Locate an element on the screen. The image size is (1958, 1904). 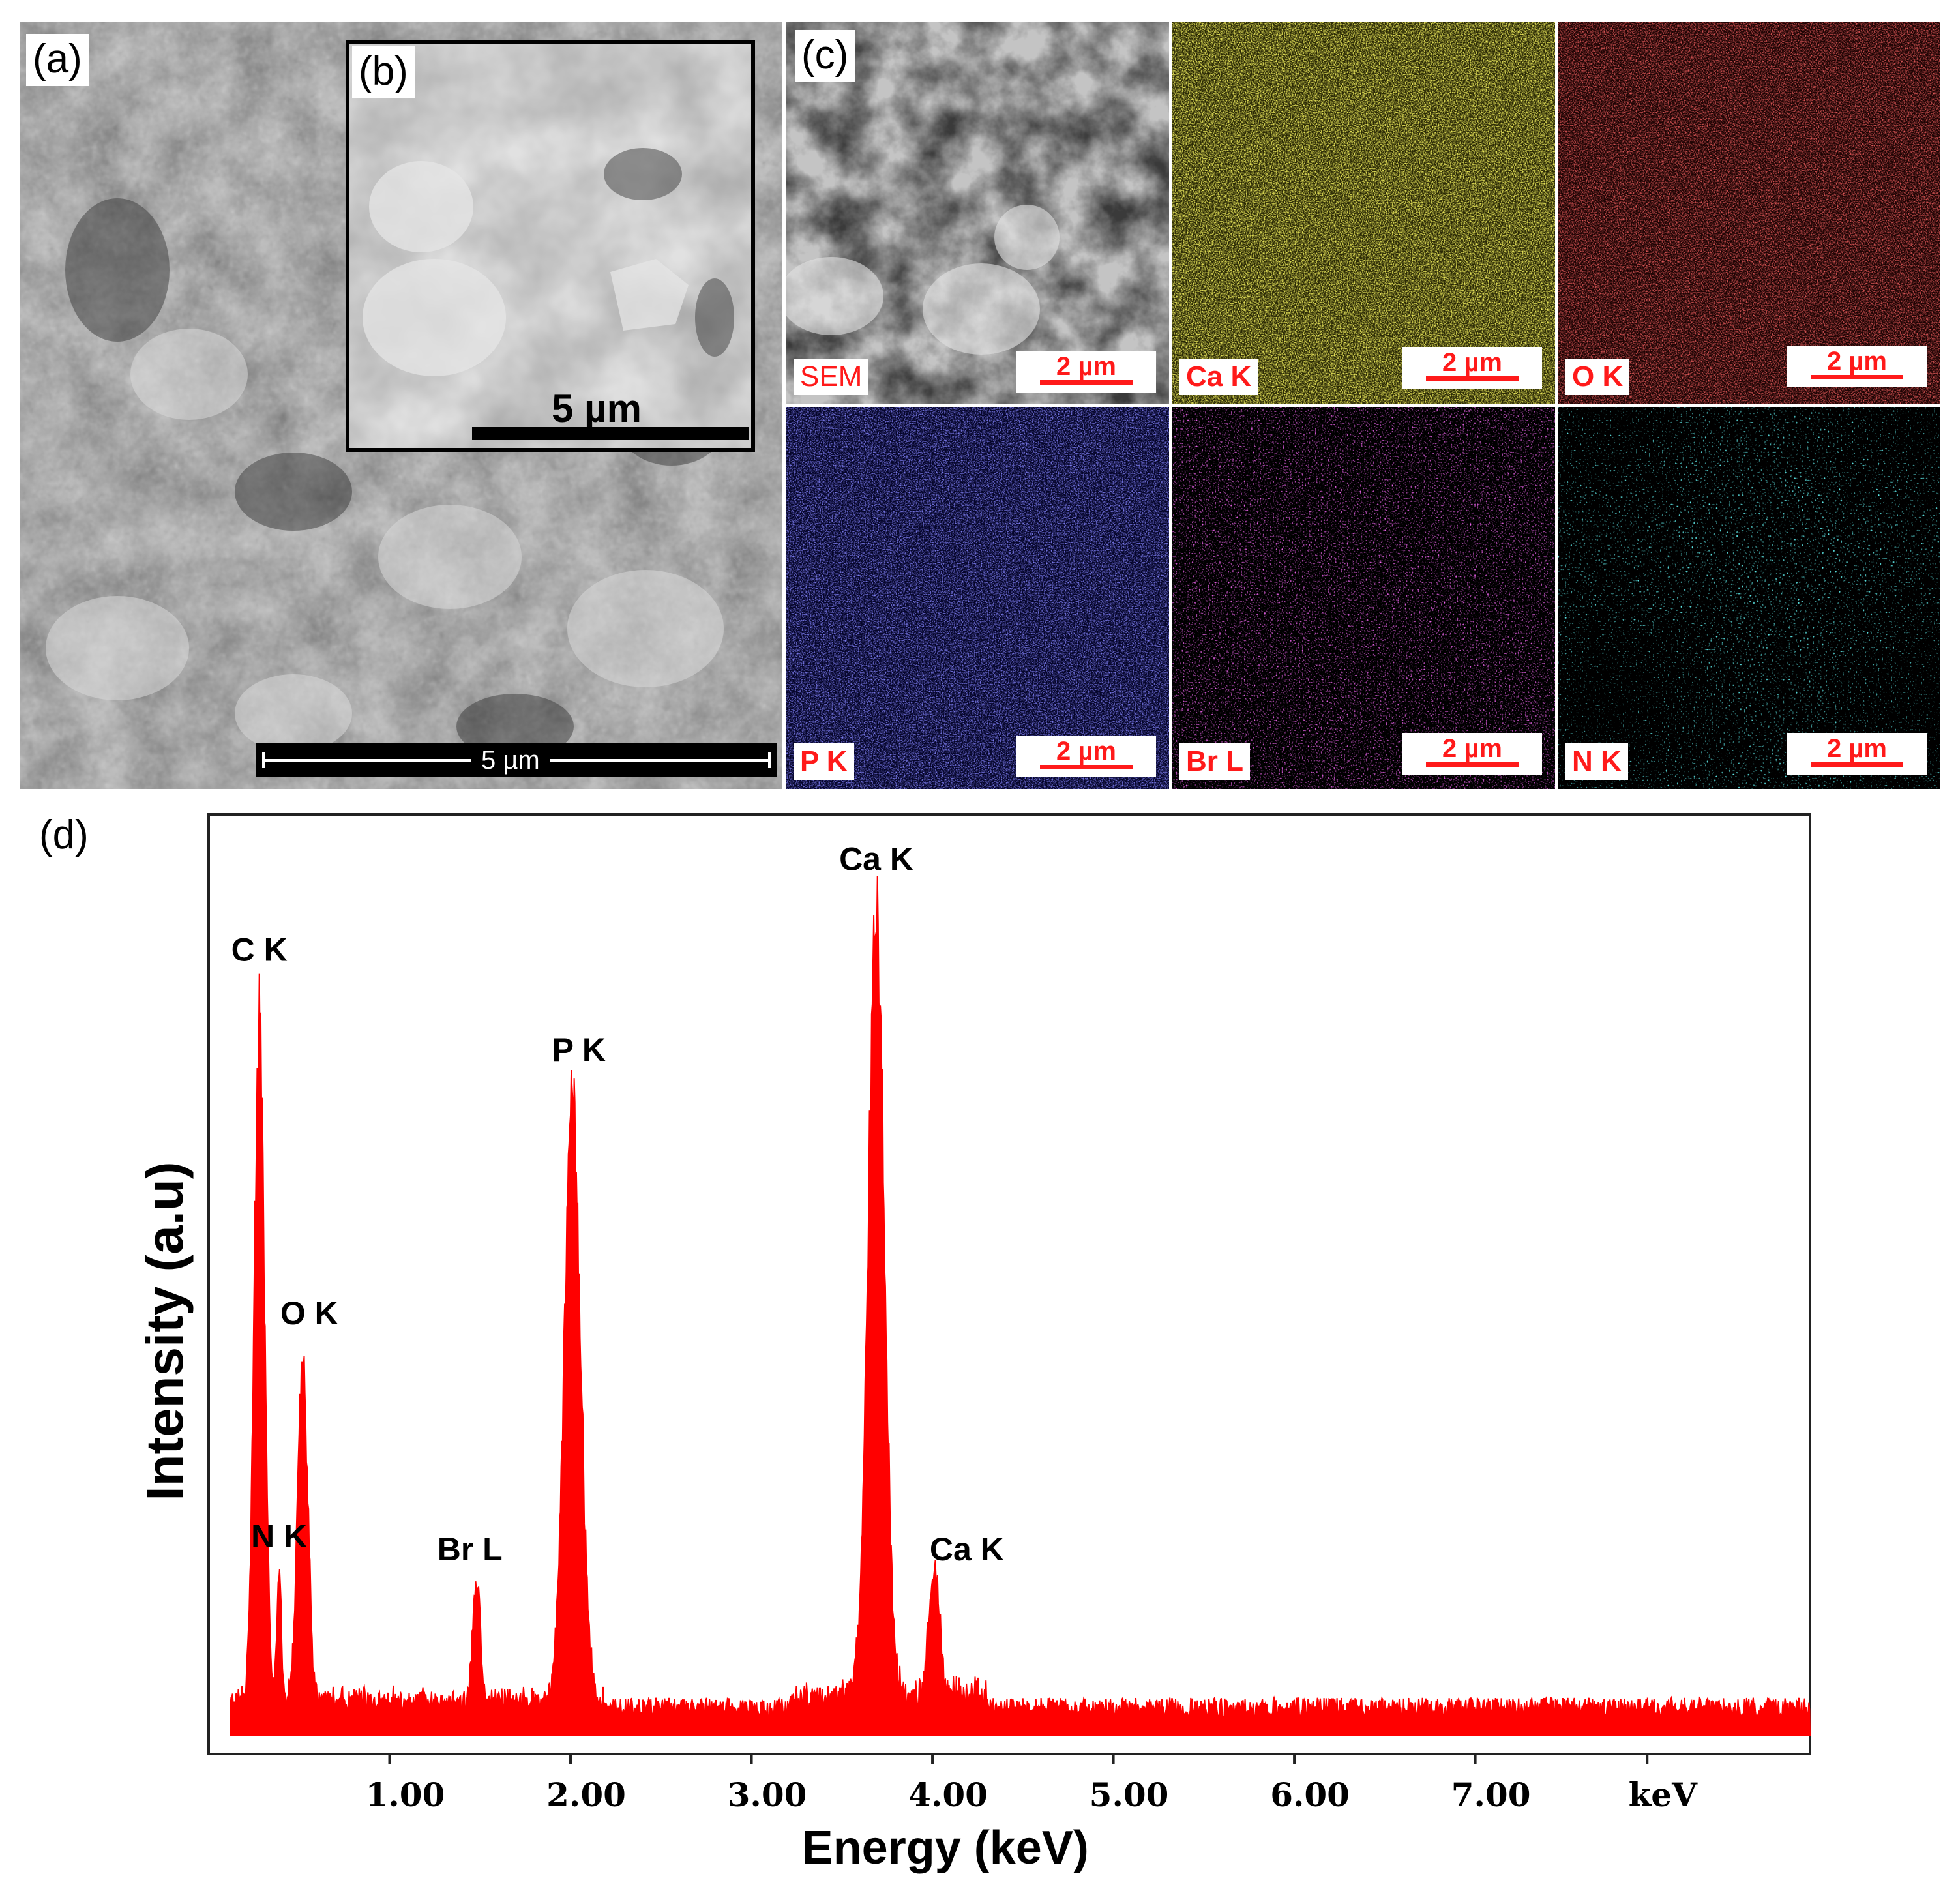
panel-a-label: (a) is located at coordinates (58, 60).